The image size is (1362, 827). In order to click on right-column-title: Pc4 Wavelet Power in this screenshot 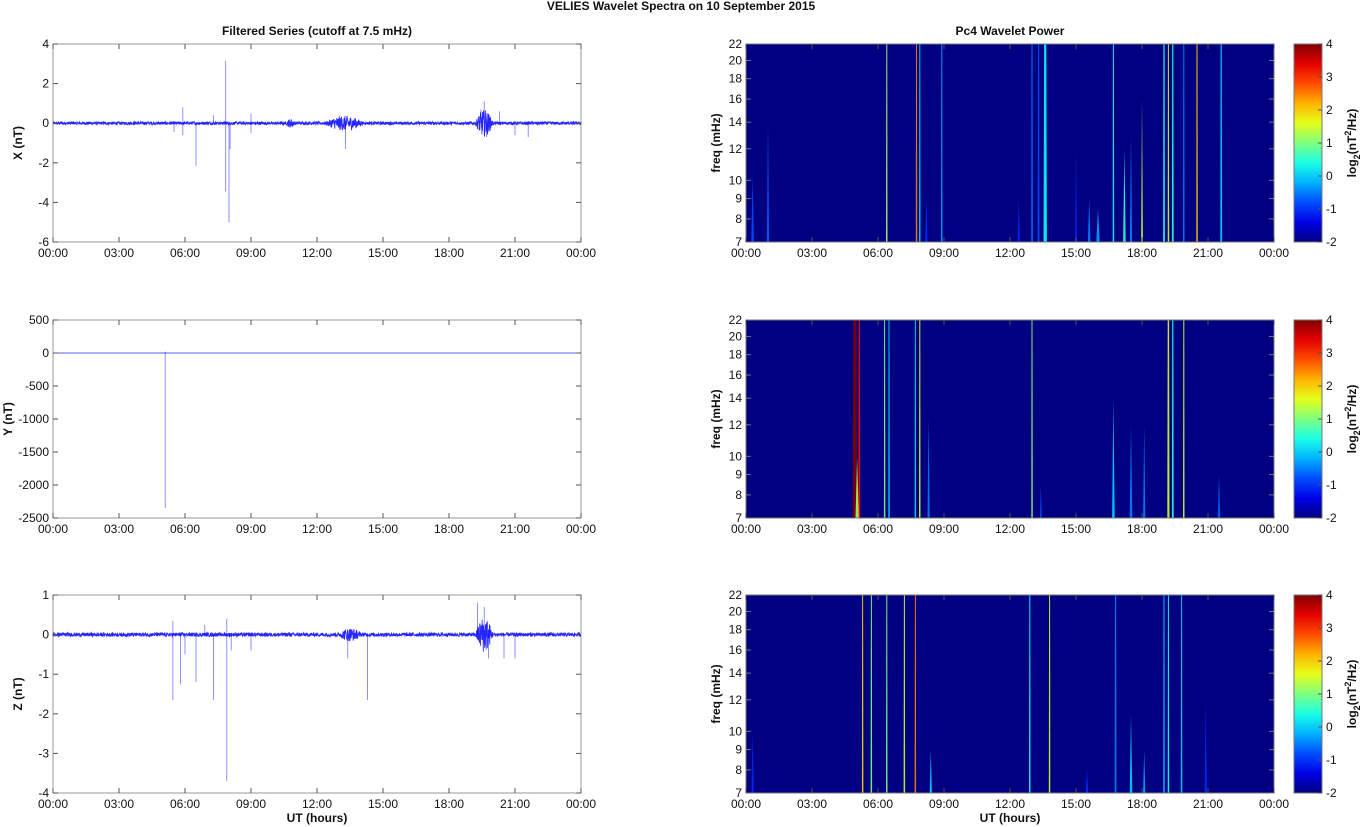, I will do `click(1010, 31)`.